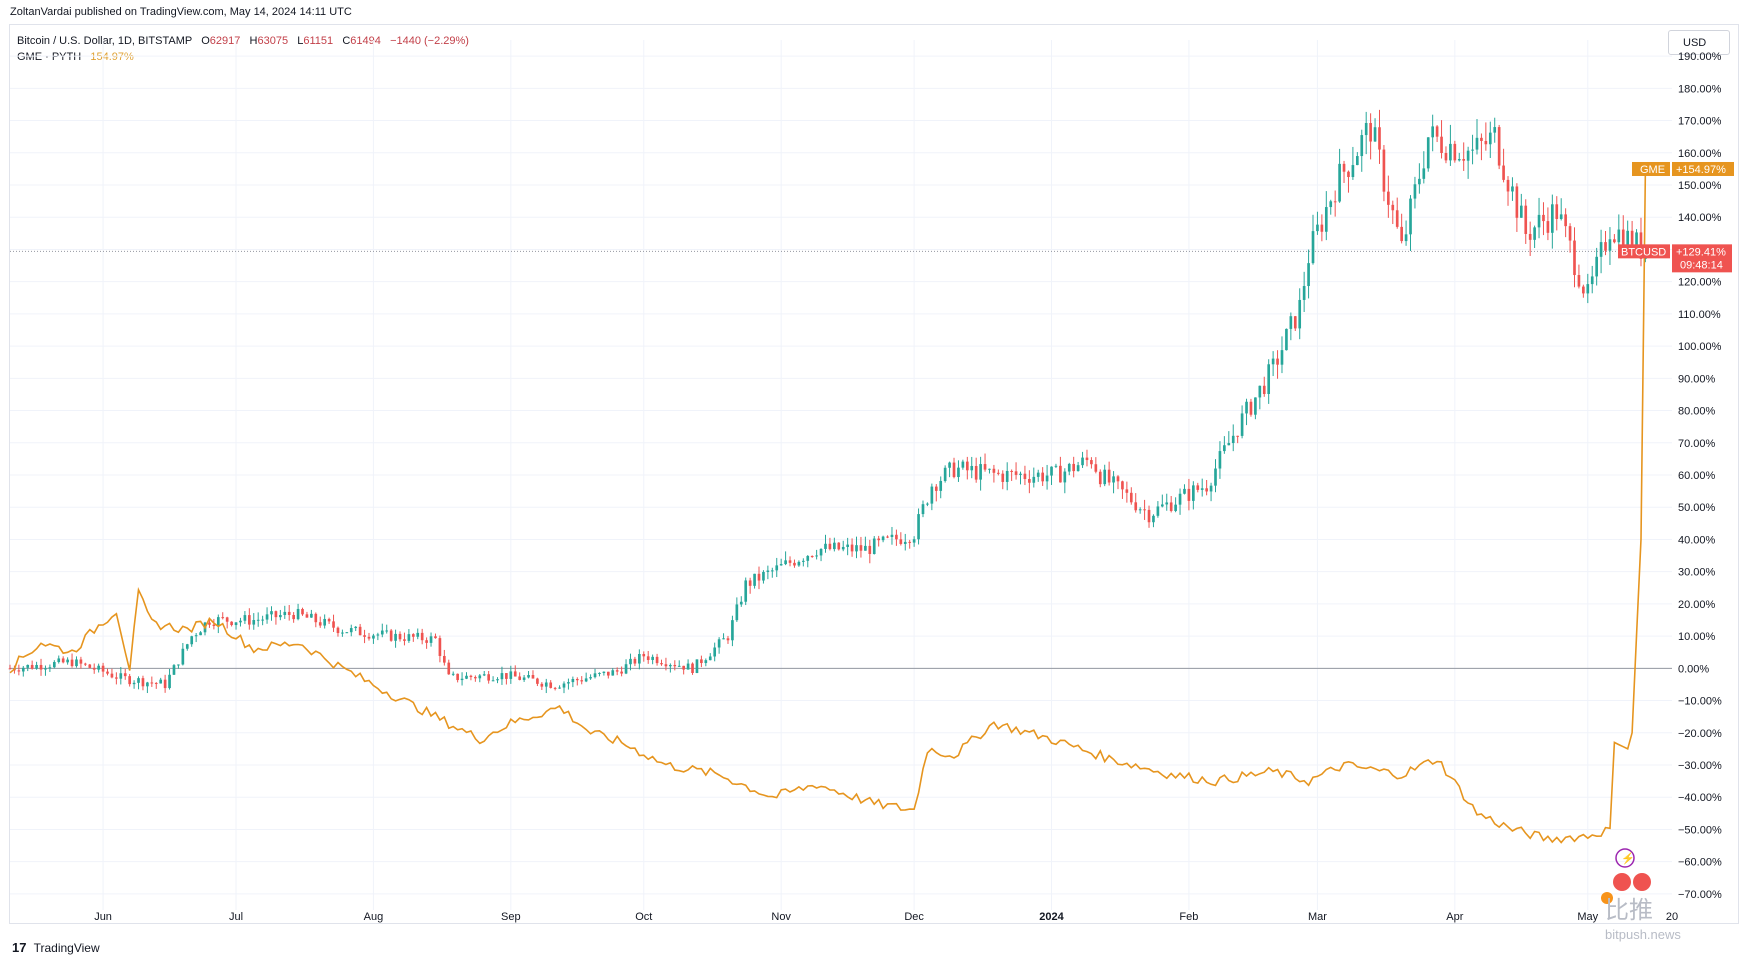 The image size is (1747, 959). I want to click on gme-legend-row: GME · PYTH 154.97%, so click(243, 57).